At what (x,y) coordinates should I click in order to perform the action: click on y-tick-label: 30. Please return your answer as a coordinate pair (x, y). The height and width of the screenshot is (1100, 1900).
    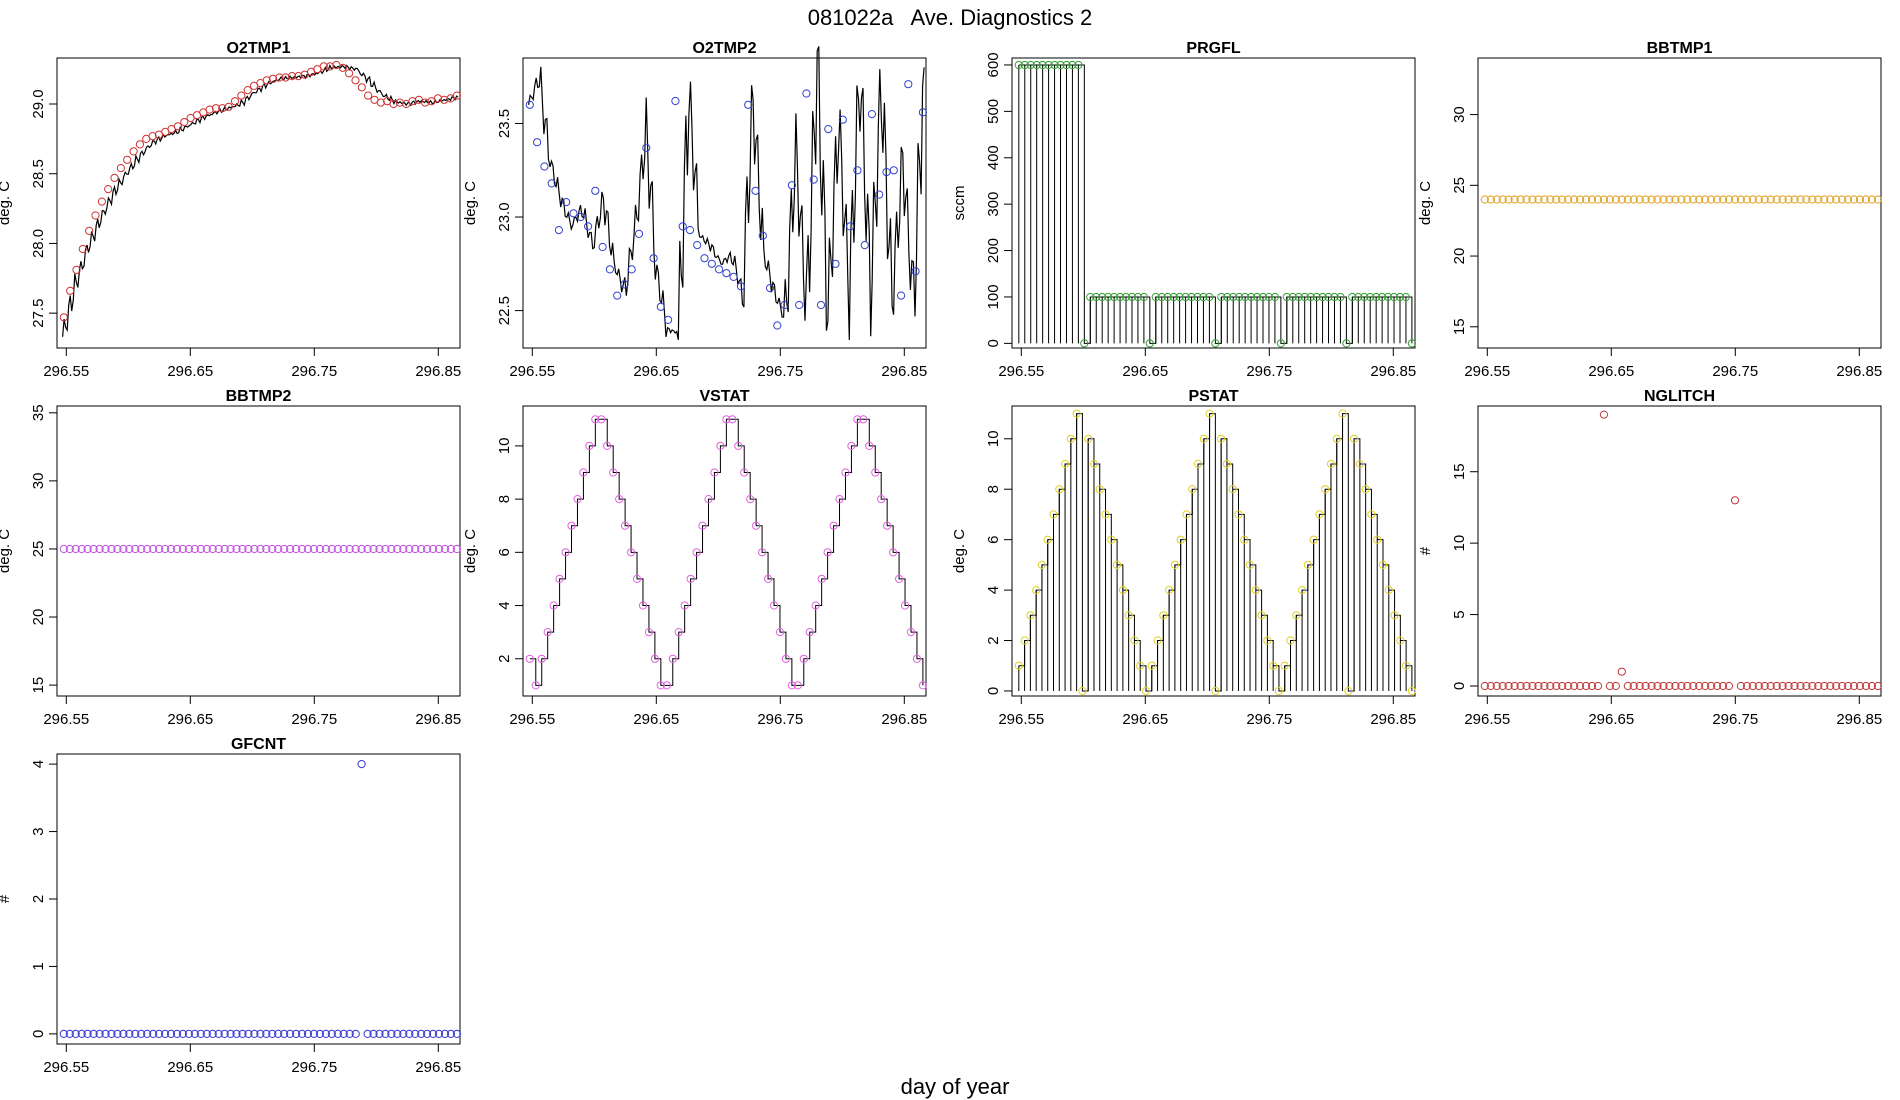
    Looking at the image, I should click on (38, 481).